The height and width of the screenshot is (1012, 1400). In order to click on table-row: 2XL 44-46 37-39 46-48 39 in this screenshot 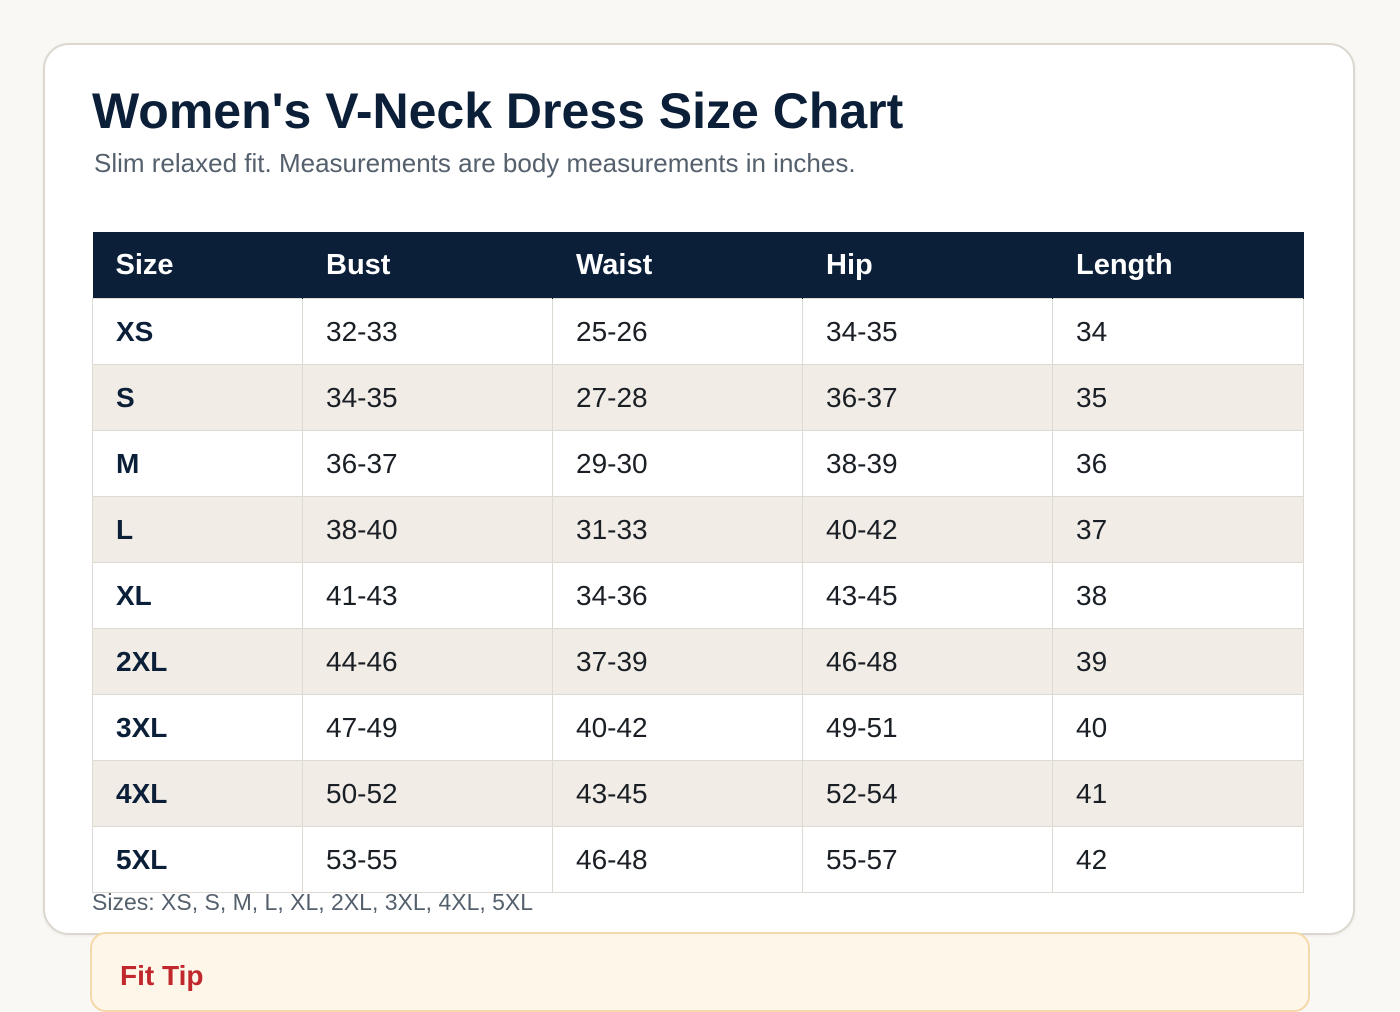, I will do `click(698, 661)`.